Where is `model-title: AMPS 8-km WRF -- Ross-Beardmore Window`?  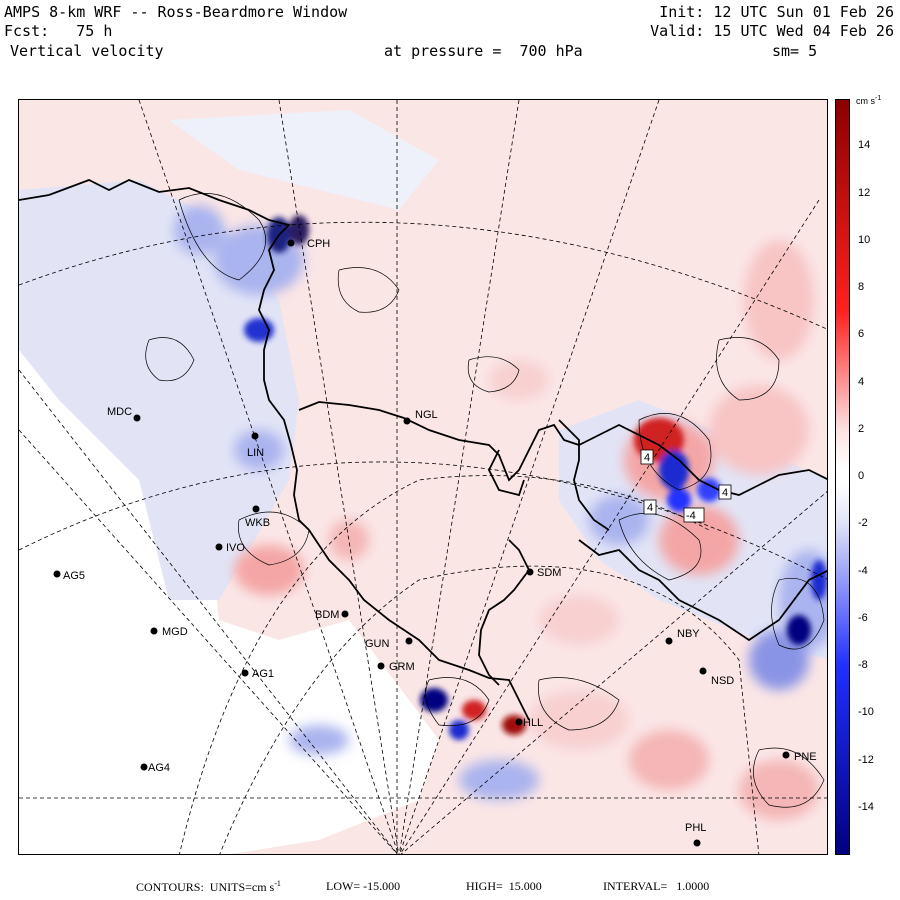 model-title: AMPS 8-km WRF -- Ross-Beardmore Window is located at coordinates (176, 12).